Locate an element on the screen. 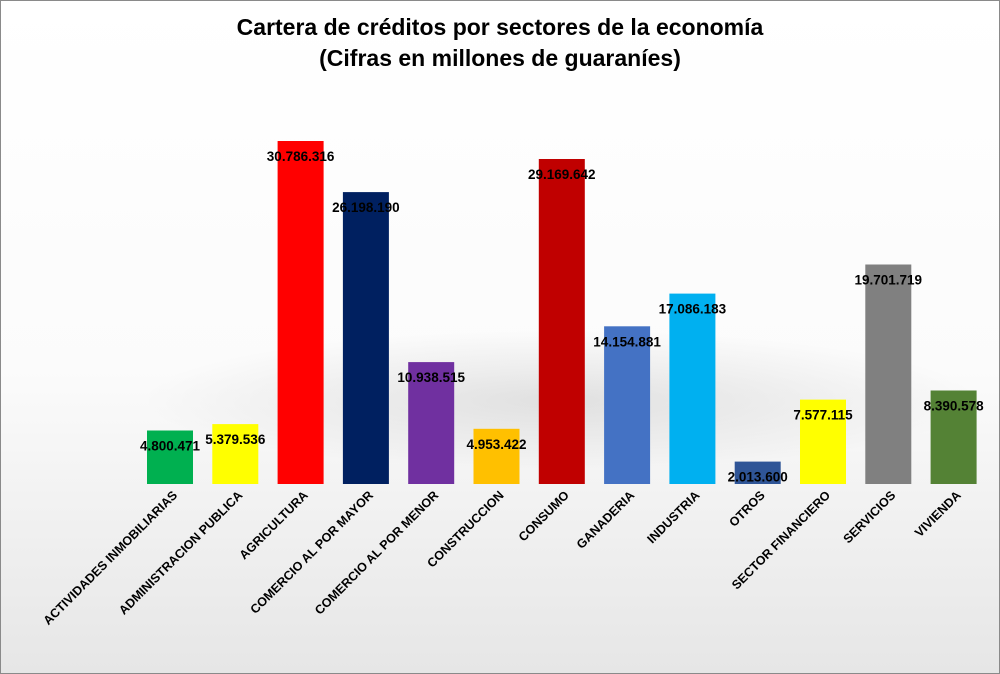 The image size is (1000, 674). chart-subtitle: (Cifras en millones de guaraníes) is located at coordinates (500, 58).